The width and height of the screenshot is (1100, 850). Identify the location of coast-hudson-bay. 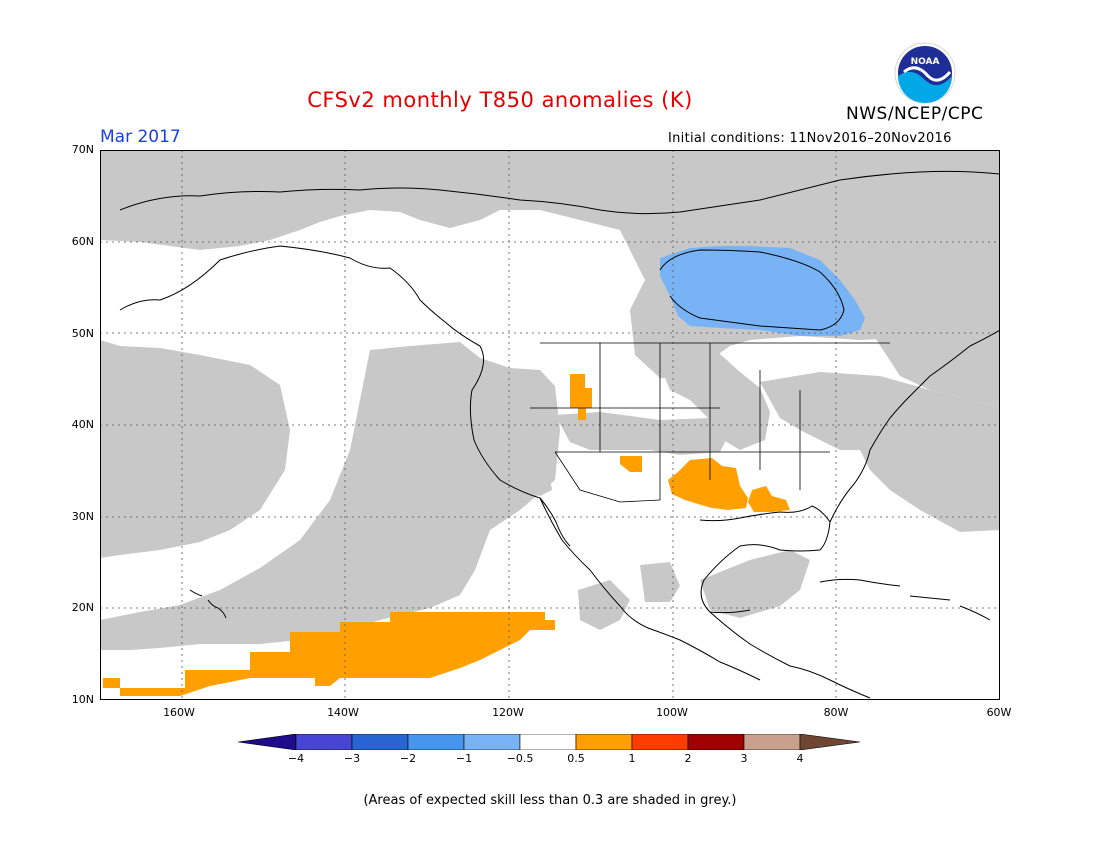
(752, 290).